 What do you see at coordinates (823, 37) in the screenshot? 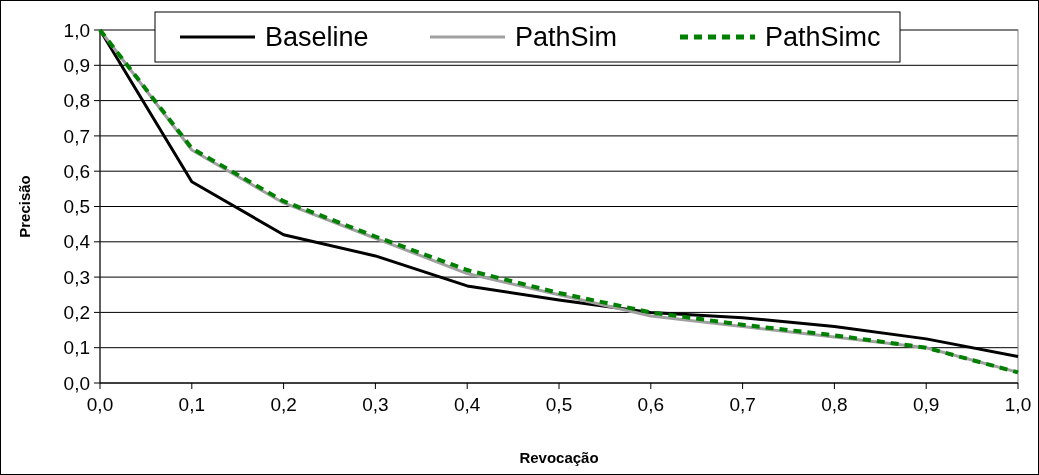
I see `legend-label: PathSimc` at bounding box center [823, 37].